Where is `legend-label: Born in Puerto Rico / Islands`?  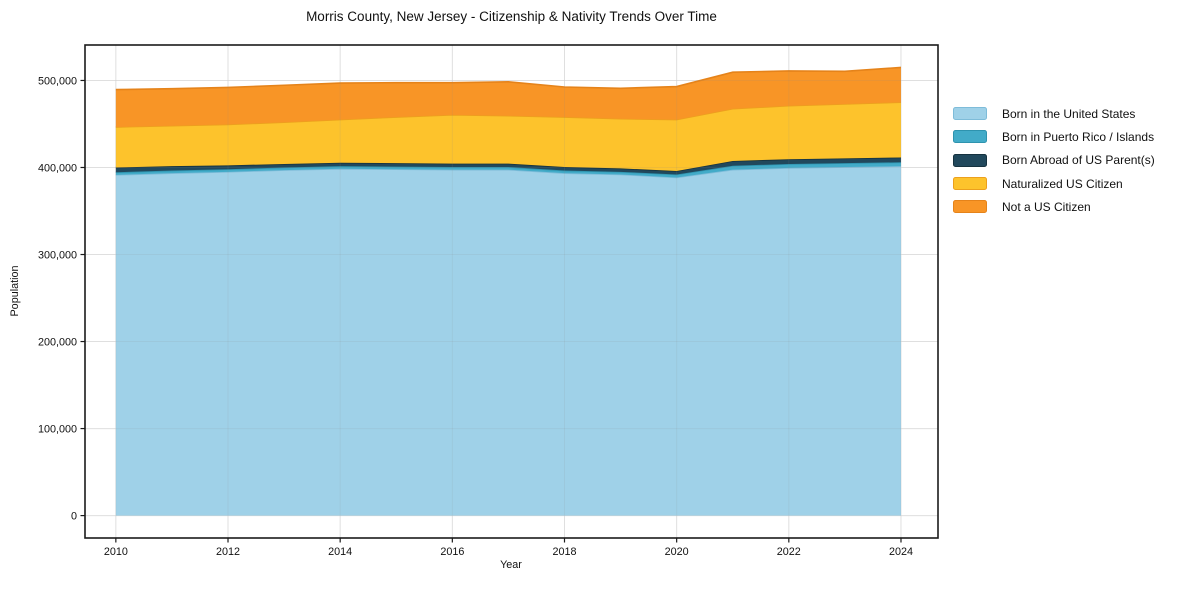
legend-label: Born in Puerto Rico / Islands is located at coordinates (1078, 136).